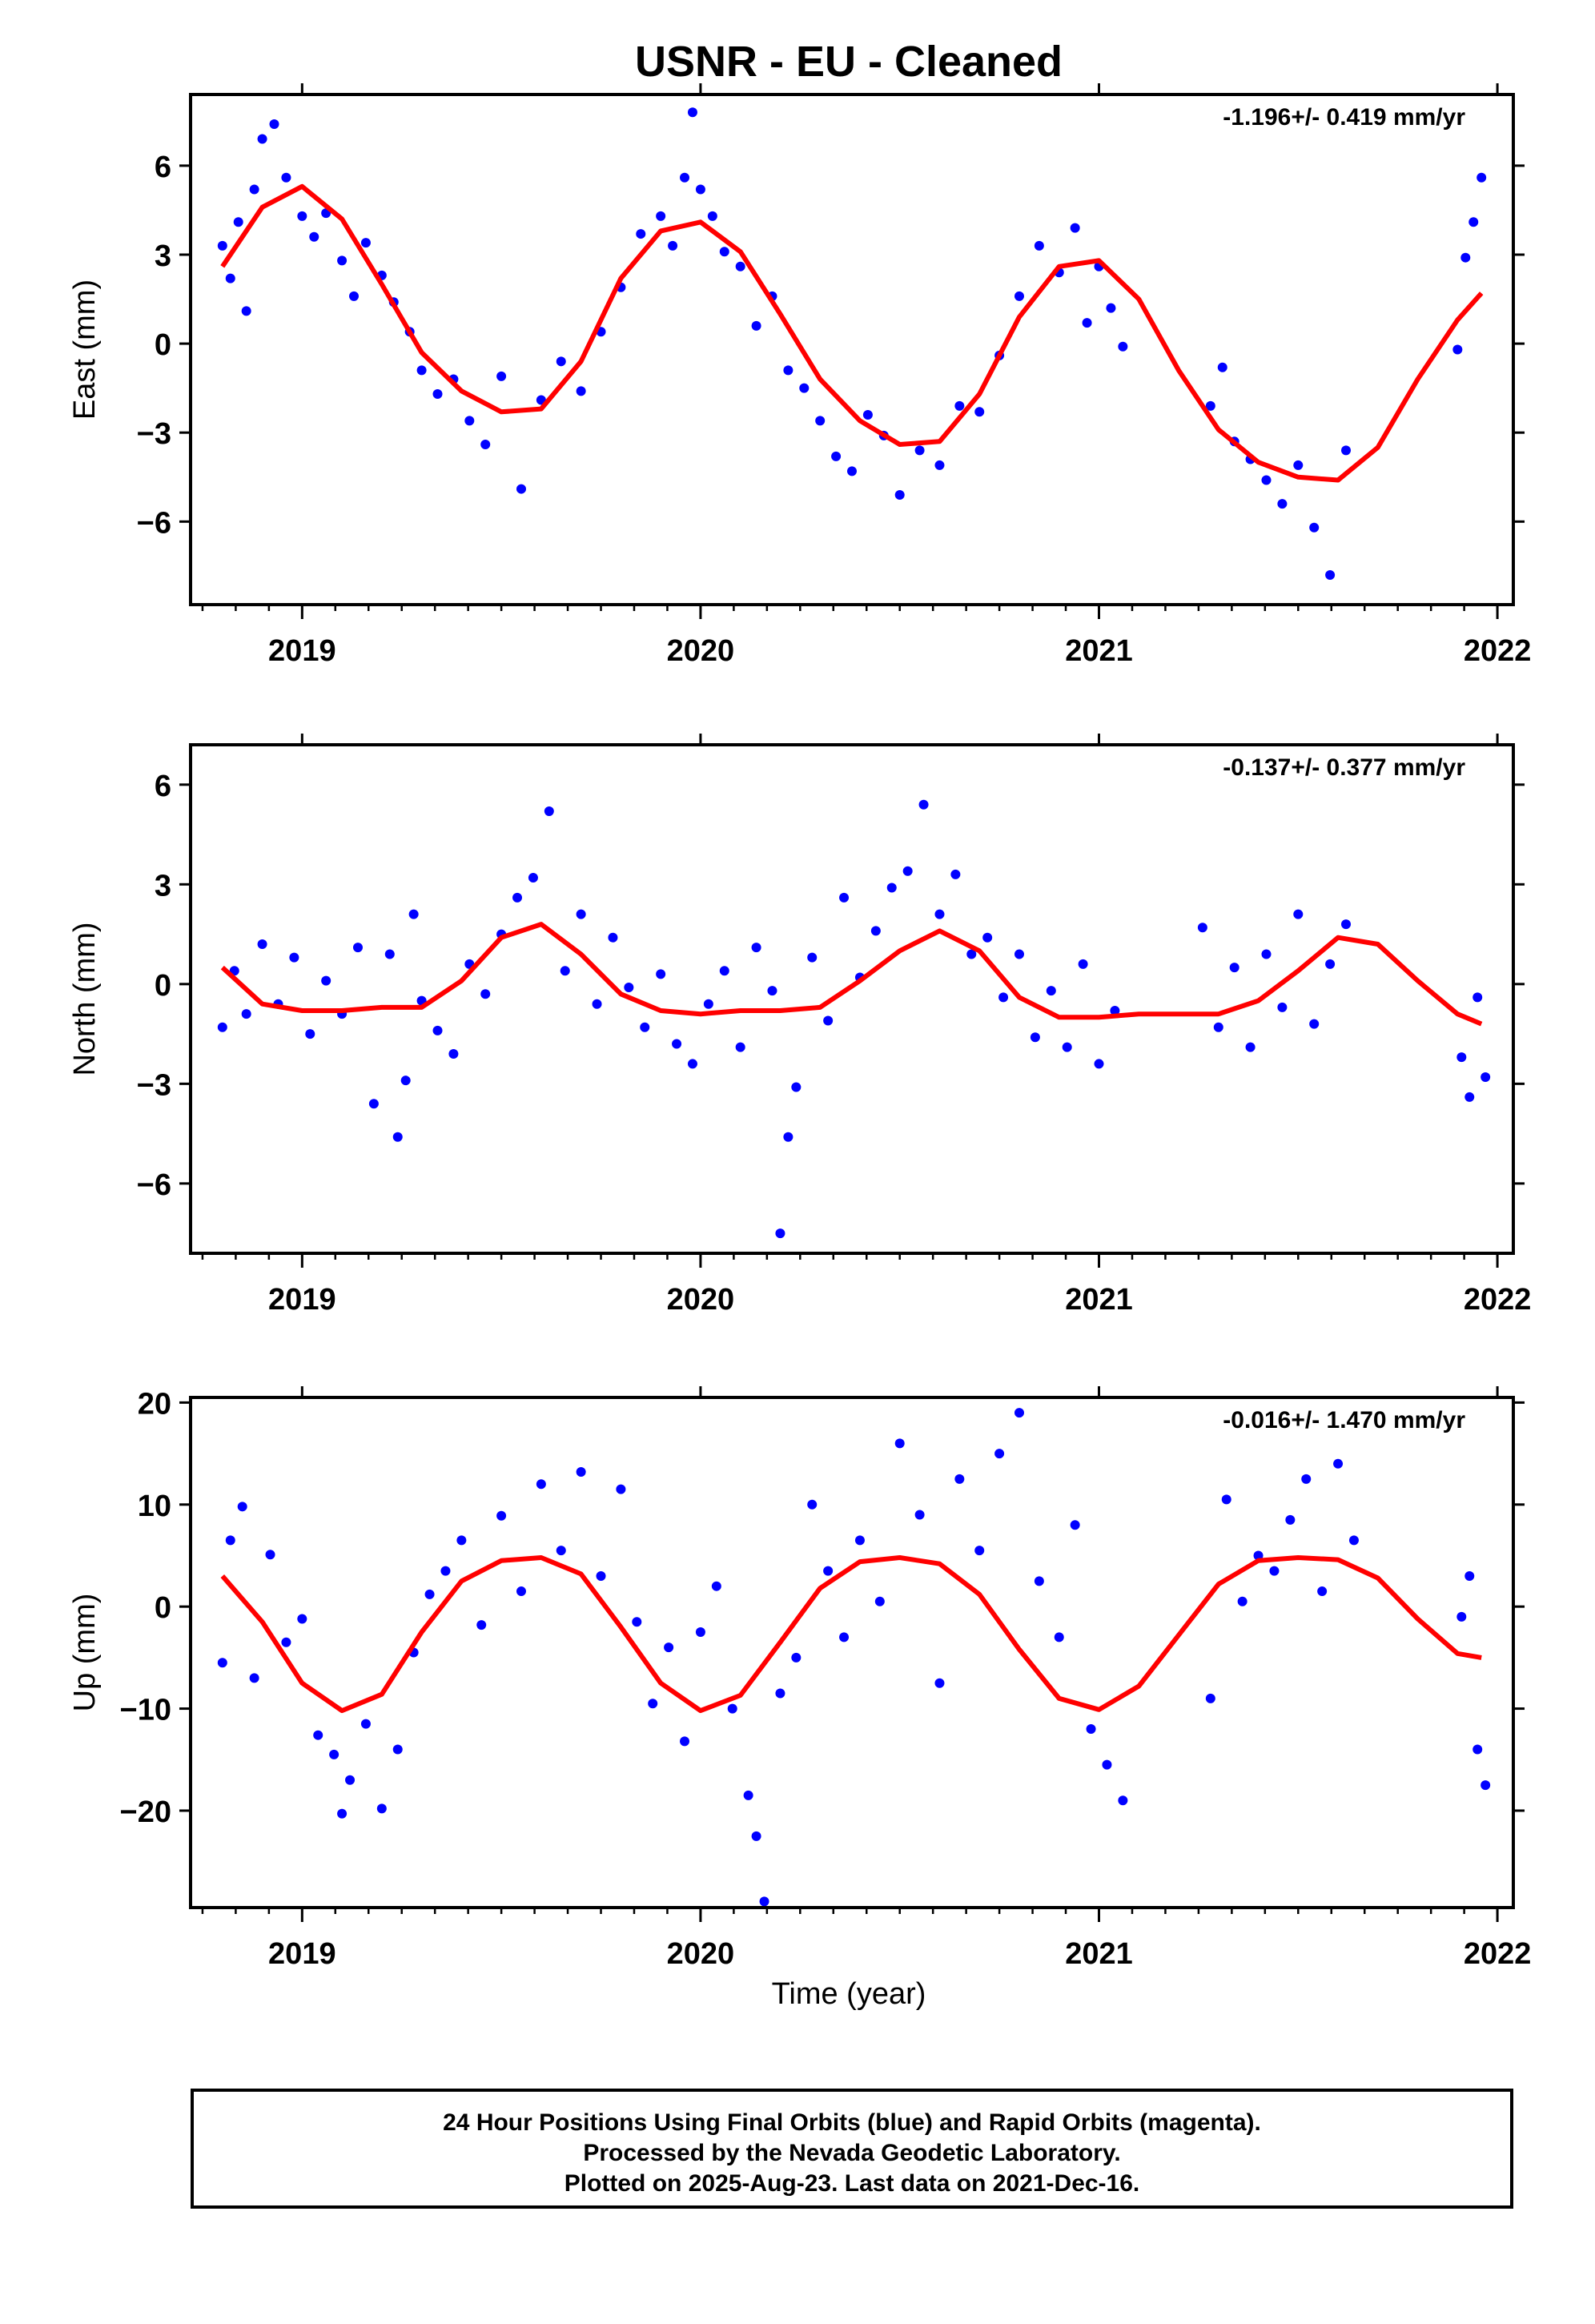 Image resolution: width=1595 pixels, height=2324 pixels. What do you see at coordinates (849, 62) in the screenshot?
I see `figure-title: USNR - EU - Cleaned` at bounding box center [849, 62].